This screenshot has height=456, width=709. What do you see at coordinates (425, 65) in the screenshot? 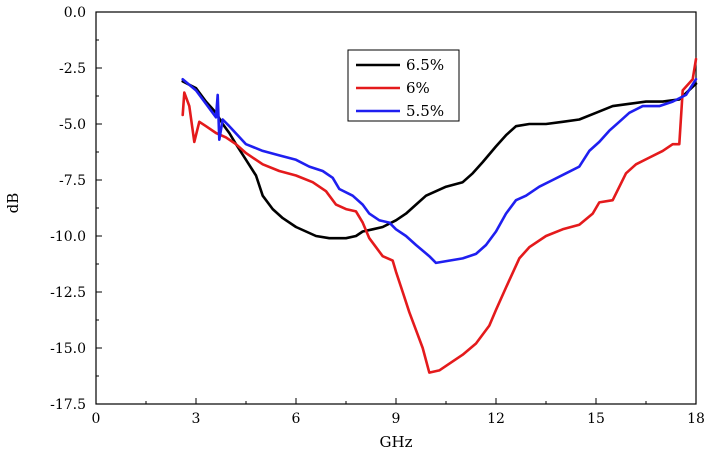
I see `legend-label: 6.5%` at bounding box center [425, 65].